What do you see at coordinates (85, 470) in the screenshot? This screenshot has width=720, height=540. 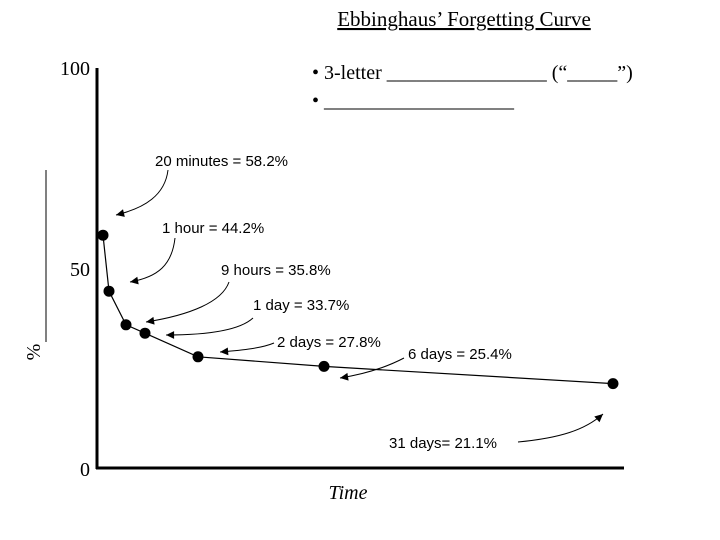 I see `y-tick-label-0: 0` at bounding box center [85, 470].